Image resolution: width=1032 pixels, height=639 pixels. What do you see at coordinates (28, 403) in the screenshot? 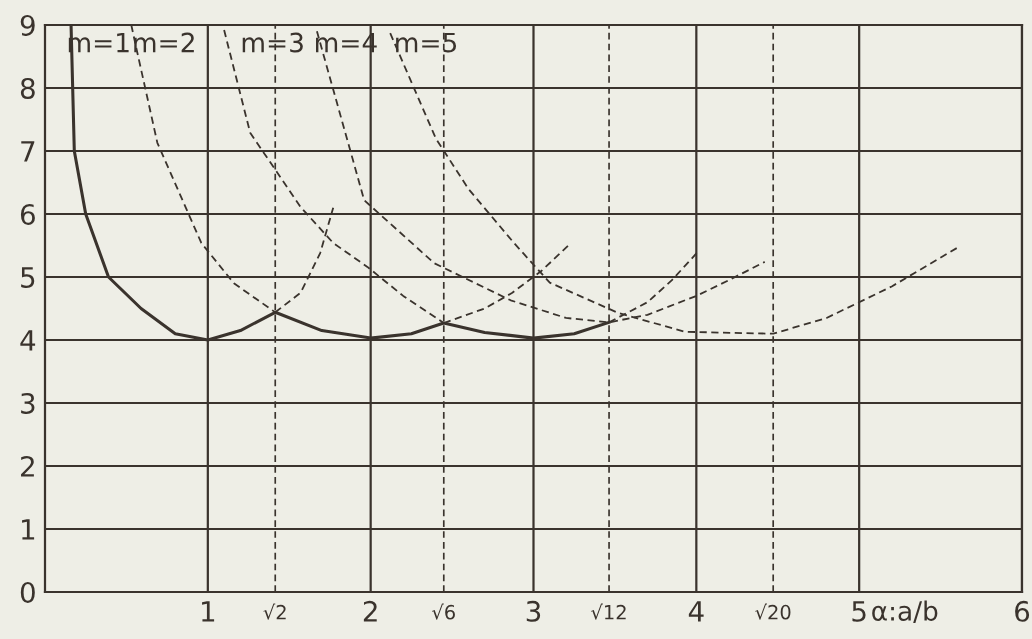
I see `y-tick-label: 3` at bounding box center [28, 403].